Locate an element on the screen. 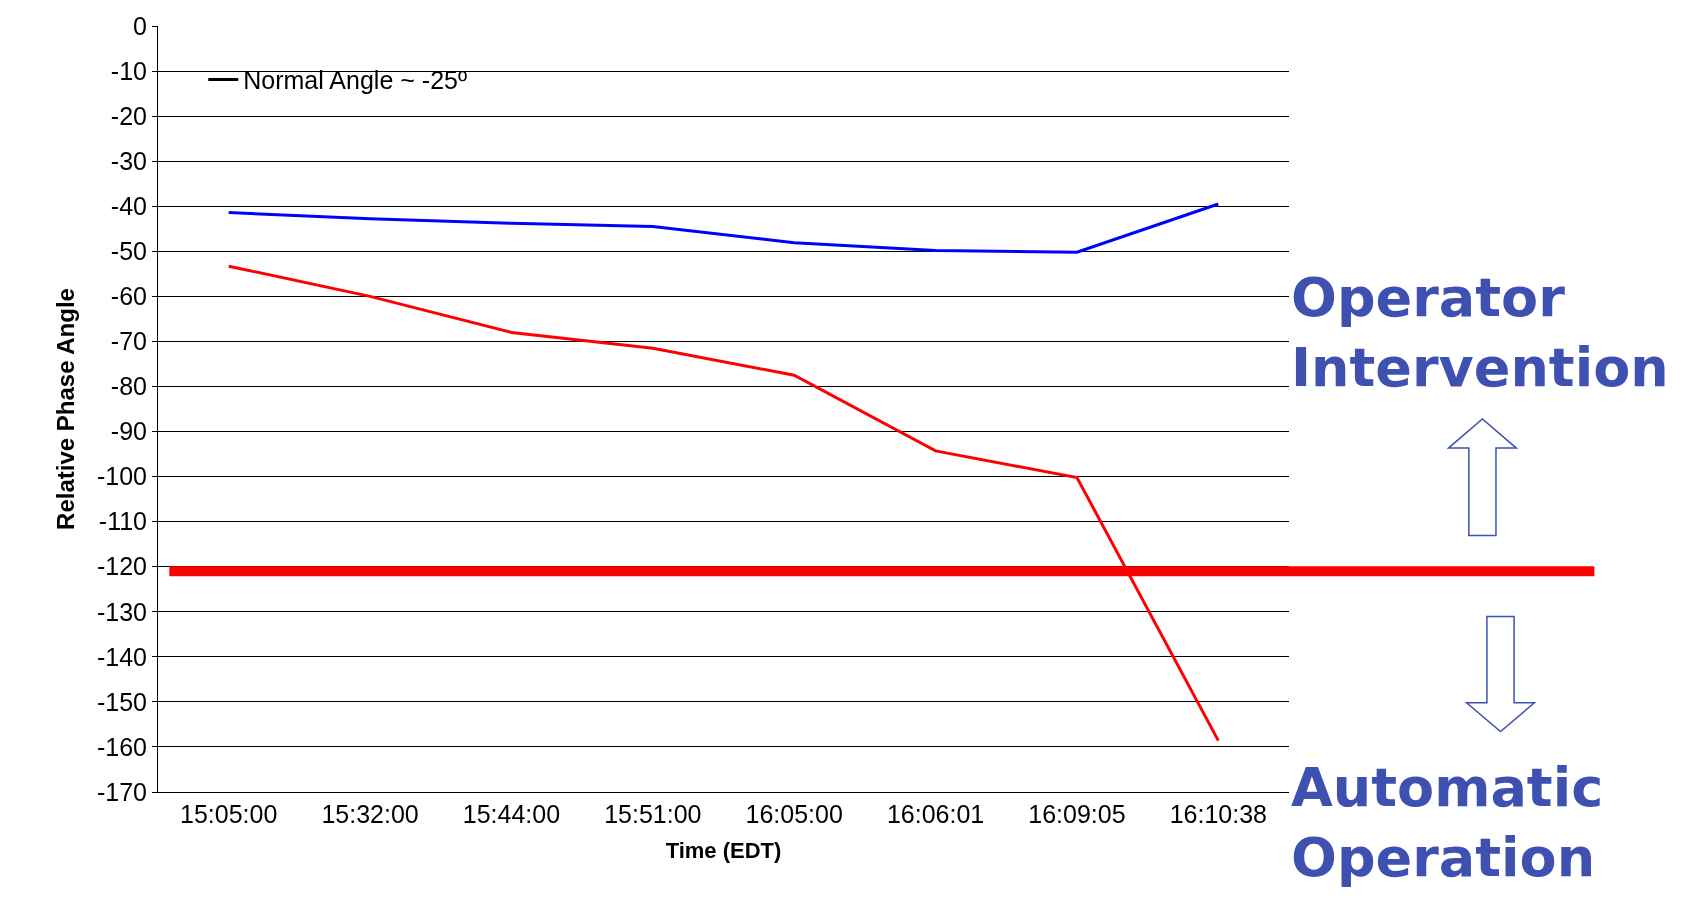 This screenshot has width=1705, height=906. x-tick-label: 16:10:38 is located at coordinates (1218, 814).